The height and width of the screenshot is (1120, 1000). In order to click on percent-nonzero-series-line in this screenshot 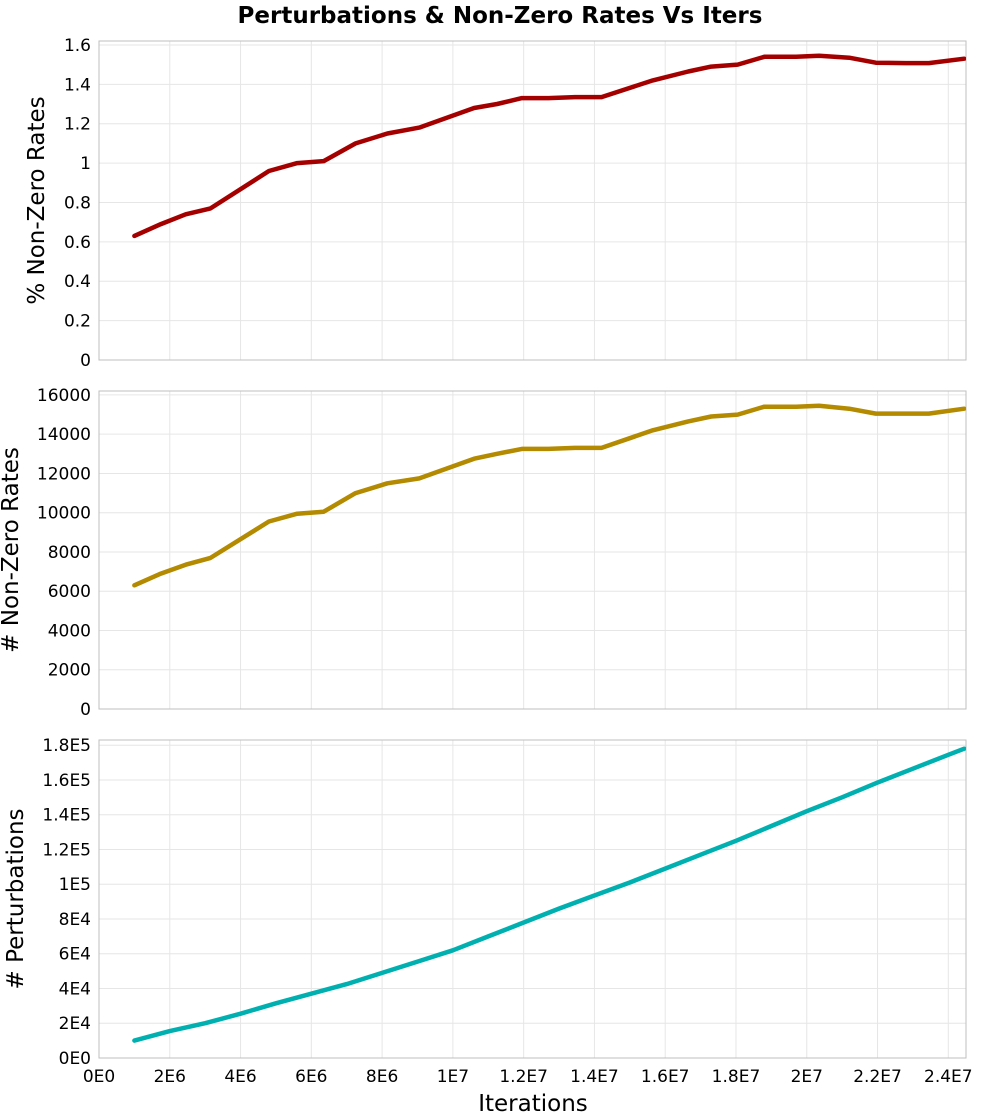, I will do `click(549, 146)`.